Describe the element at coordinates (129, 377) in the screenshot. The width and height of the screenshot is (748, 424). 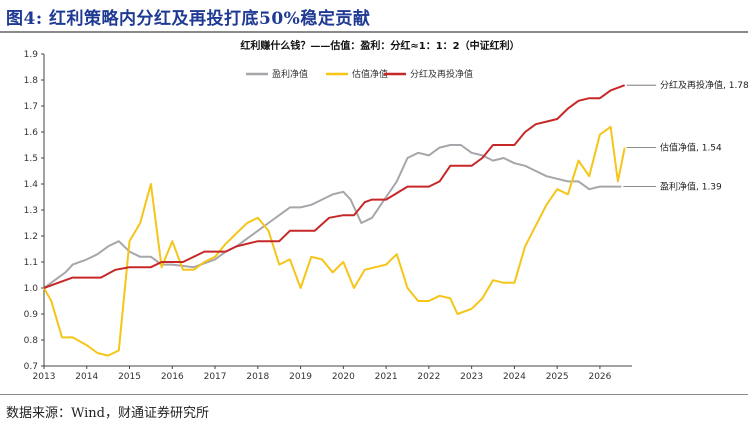
I see `x-tick-label: 2015` at that location.